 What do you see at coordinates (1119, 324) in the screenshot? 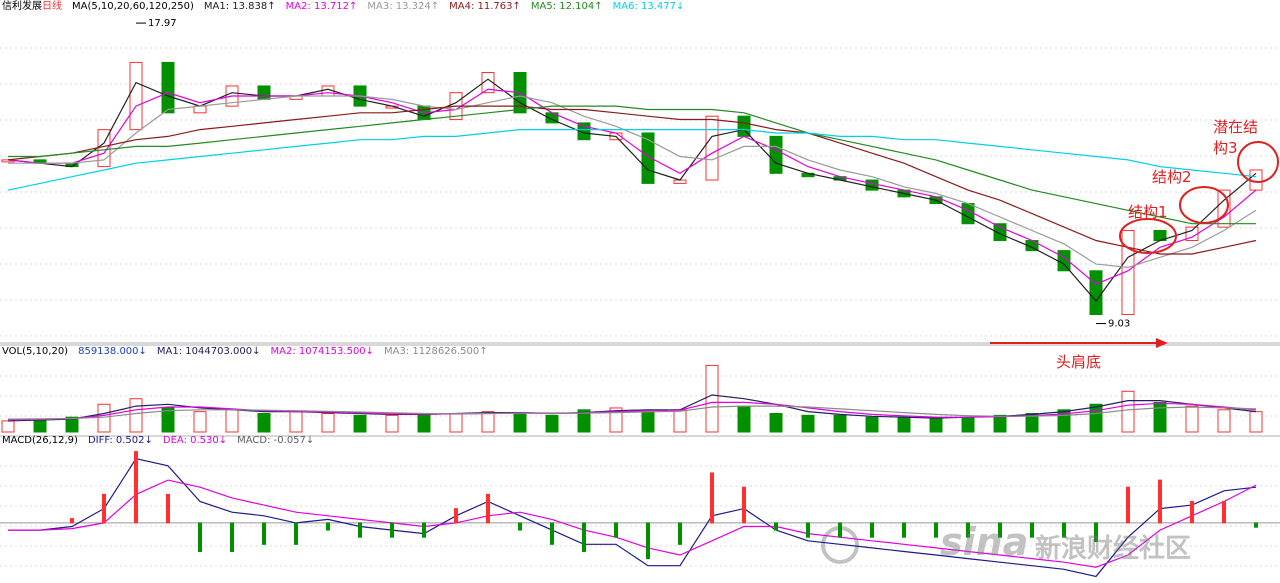
I see `extreme-label: 9.03` at bounding box center [1119, 324].